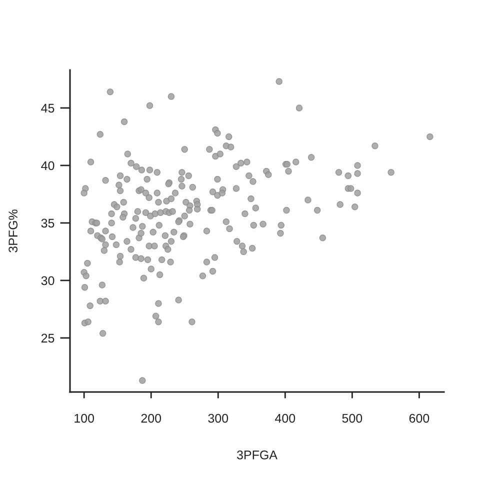  Describe the element at coordinates (47, 223) in the screenshot. I see `y-tick-label: 35` at that location.